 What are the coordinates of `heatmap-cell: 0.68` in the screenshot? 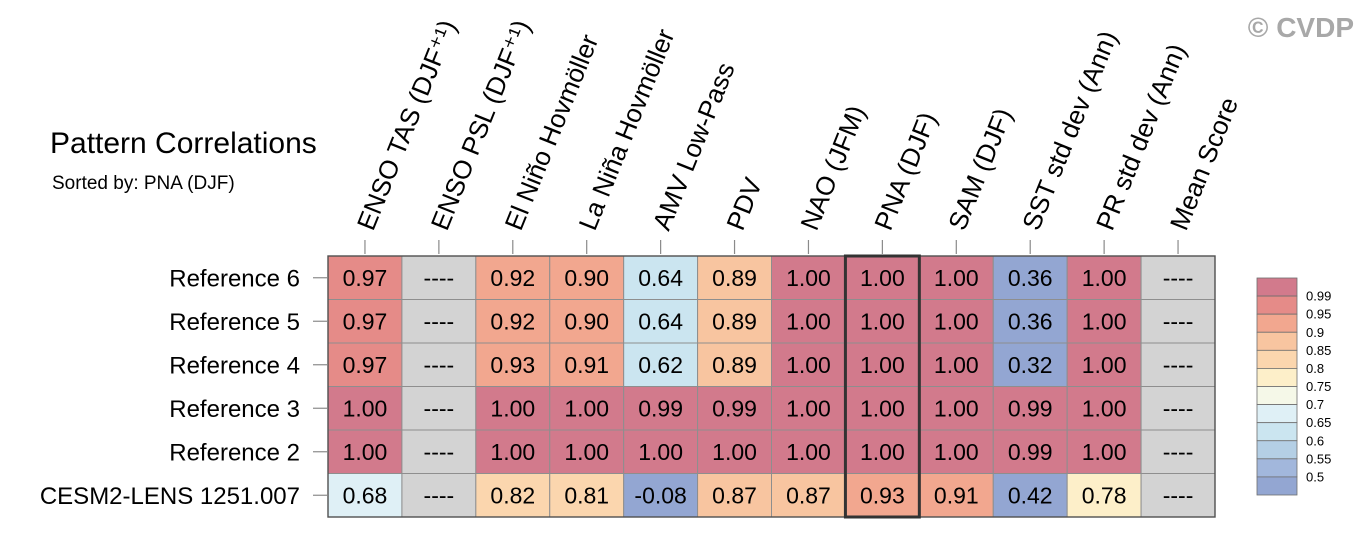 It's located at (365, 495).